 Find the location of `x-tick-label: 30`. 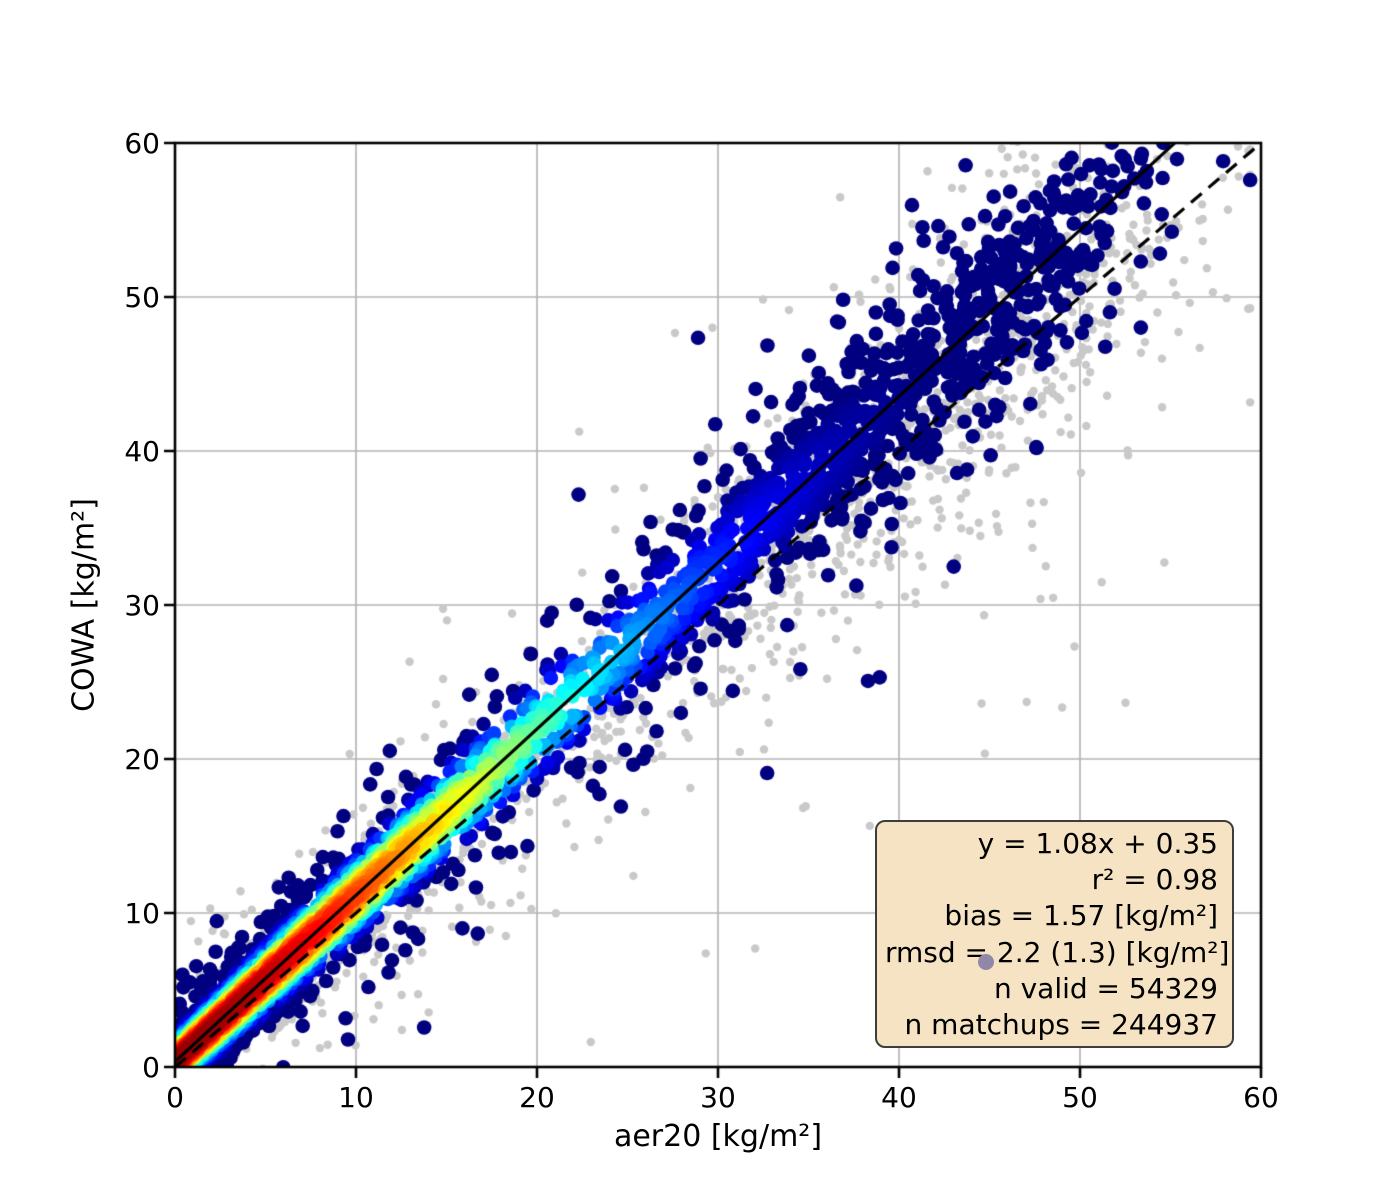

x-tick-label: 30 is located at coordinates (718, 1097).